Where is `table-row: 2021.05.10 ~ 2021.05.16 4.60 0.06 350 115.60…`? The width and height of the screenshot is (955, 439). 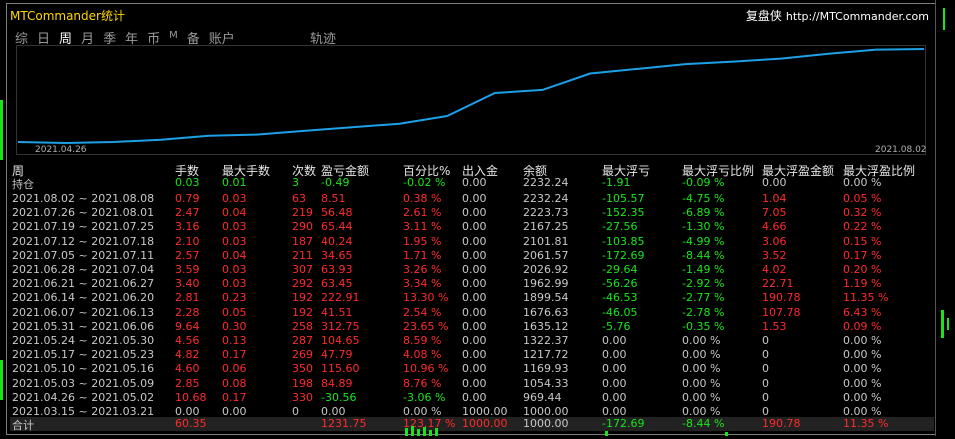
table-row: 2021.05.10 ~ 2021.05.16 4.60 0.06 350 115.60… is located at coordinates (472, 369).